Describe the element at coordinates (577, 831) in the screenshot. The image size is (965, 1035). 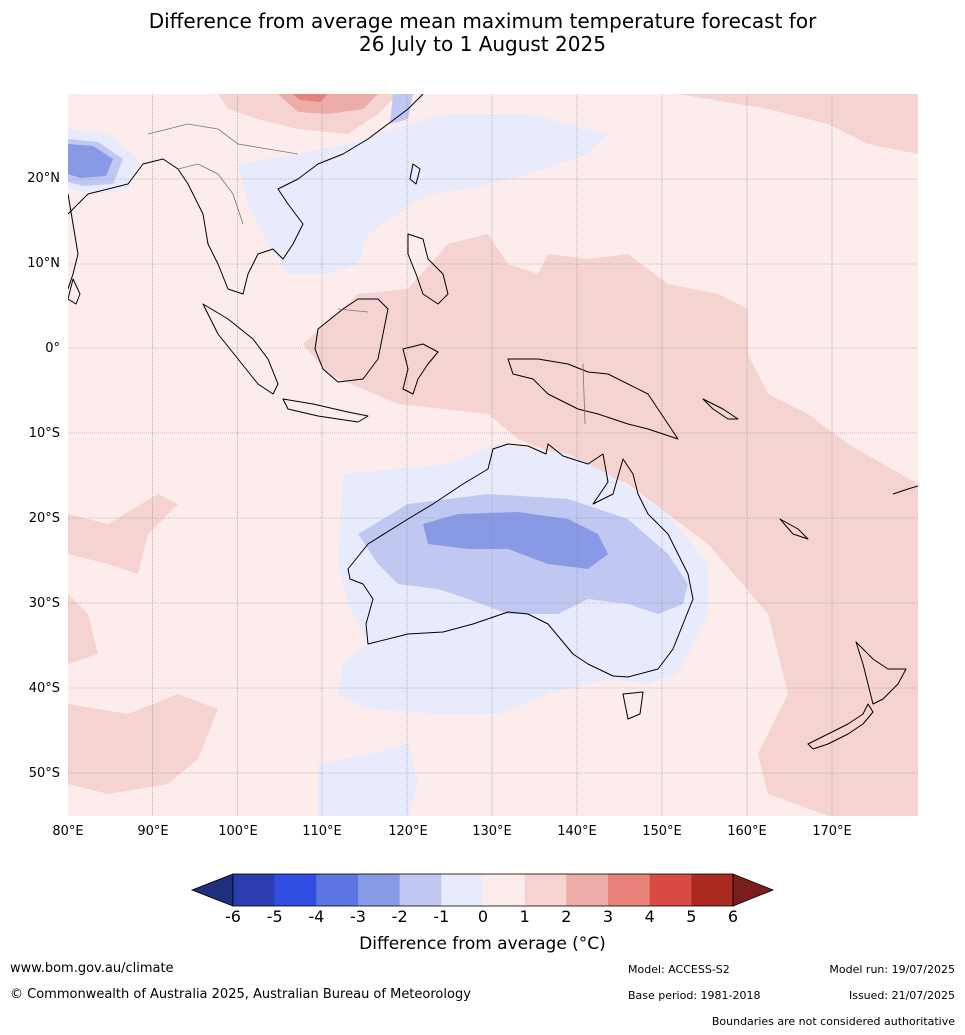
I see `lon-label-140e: 140°E` at that location.